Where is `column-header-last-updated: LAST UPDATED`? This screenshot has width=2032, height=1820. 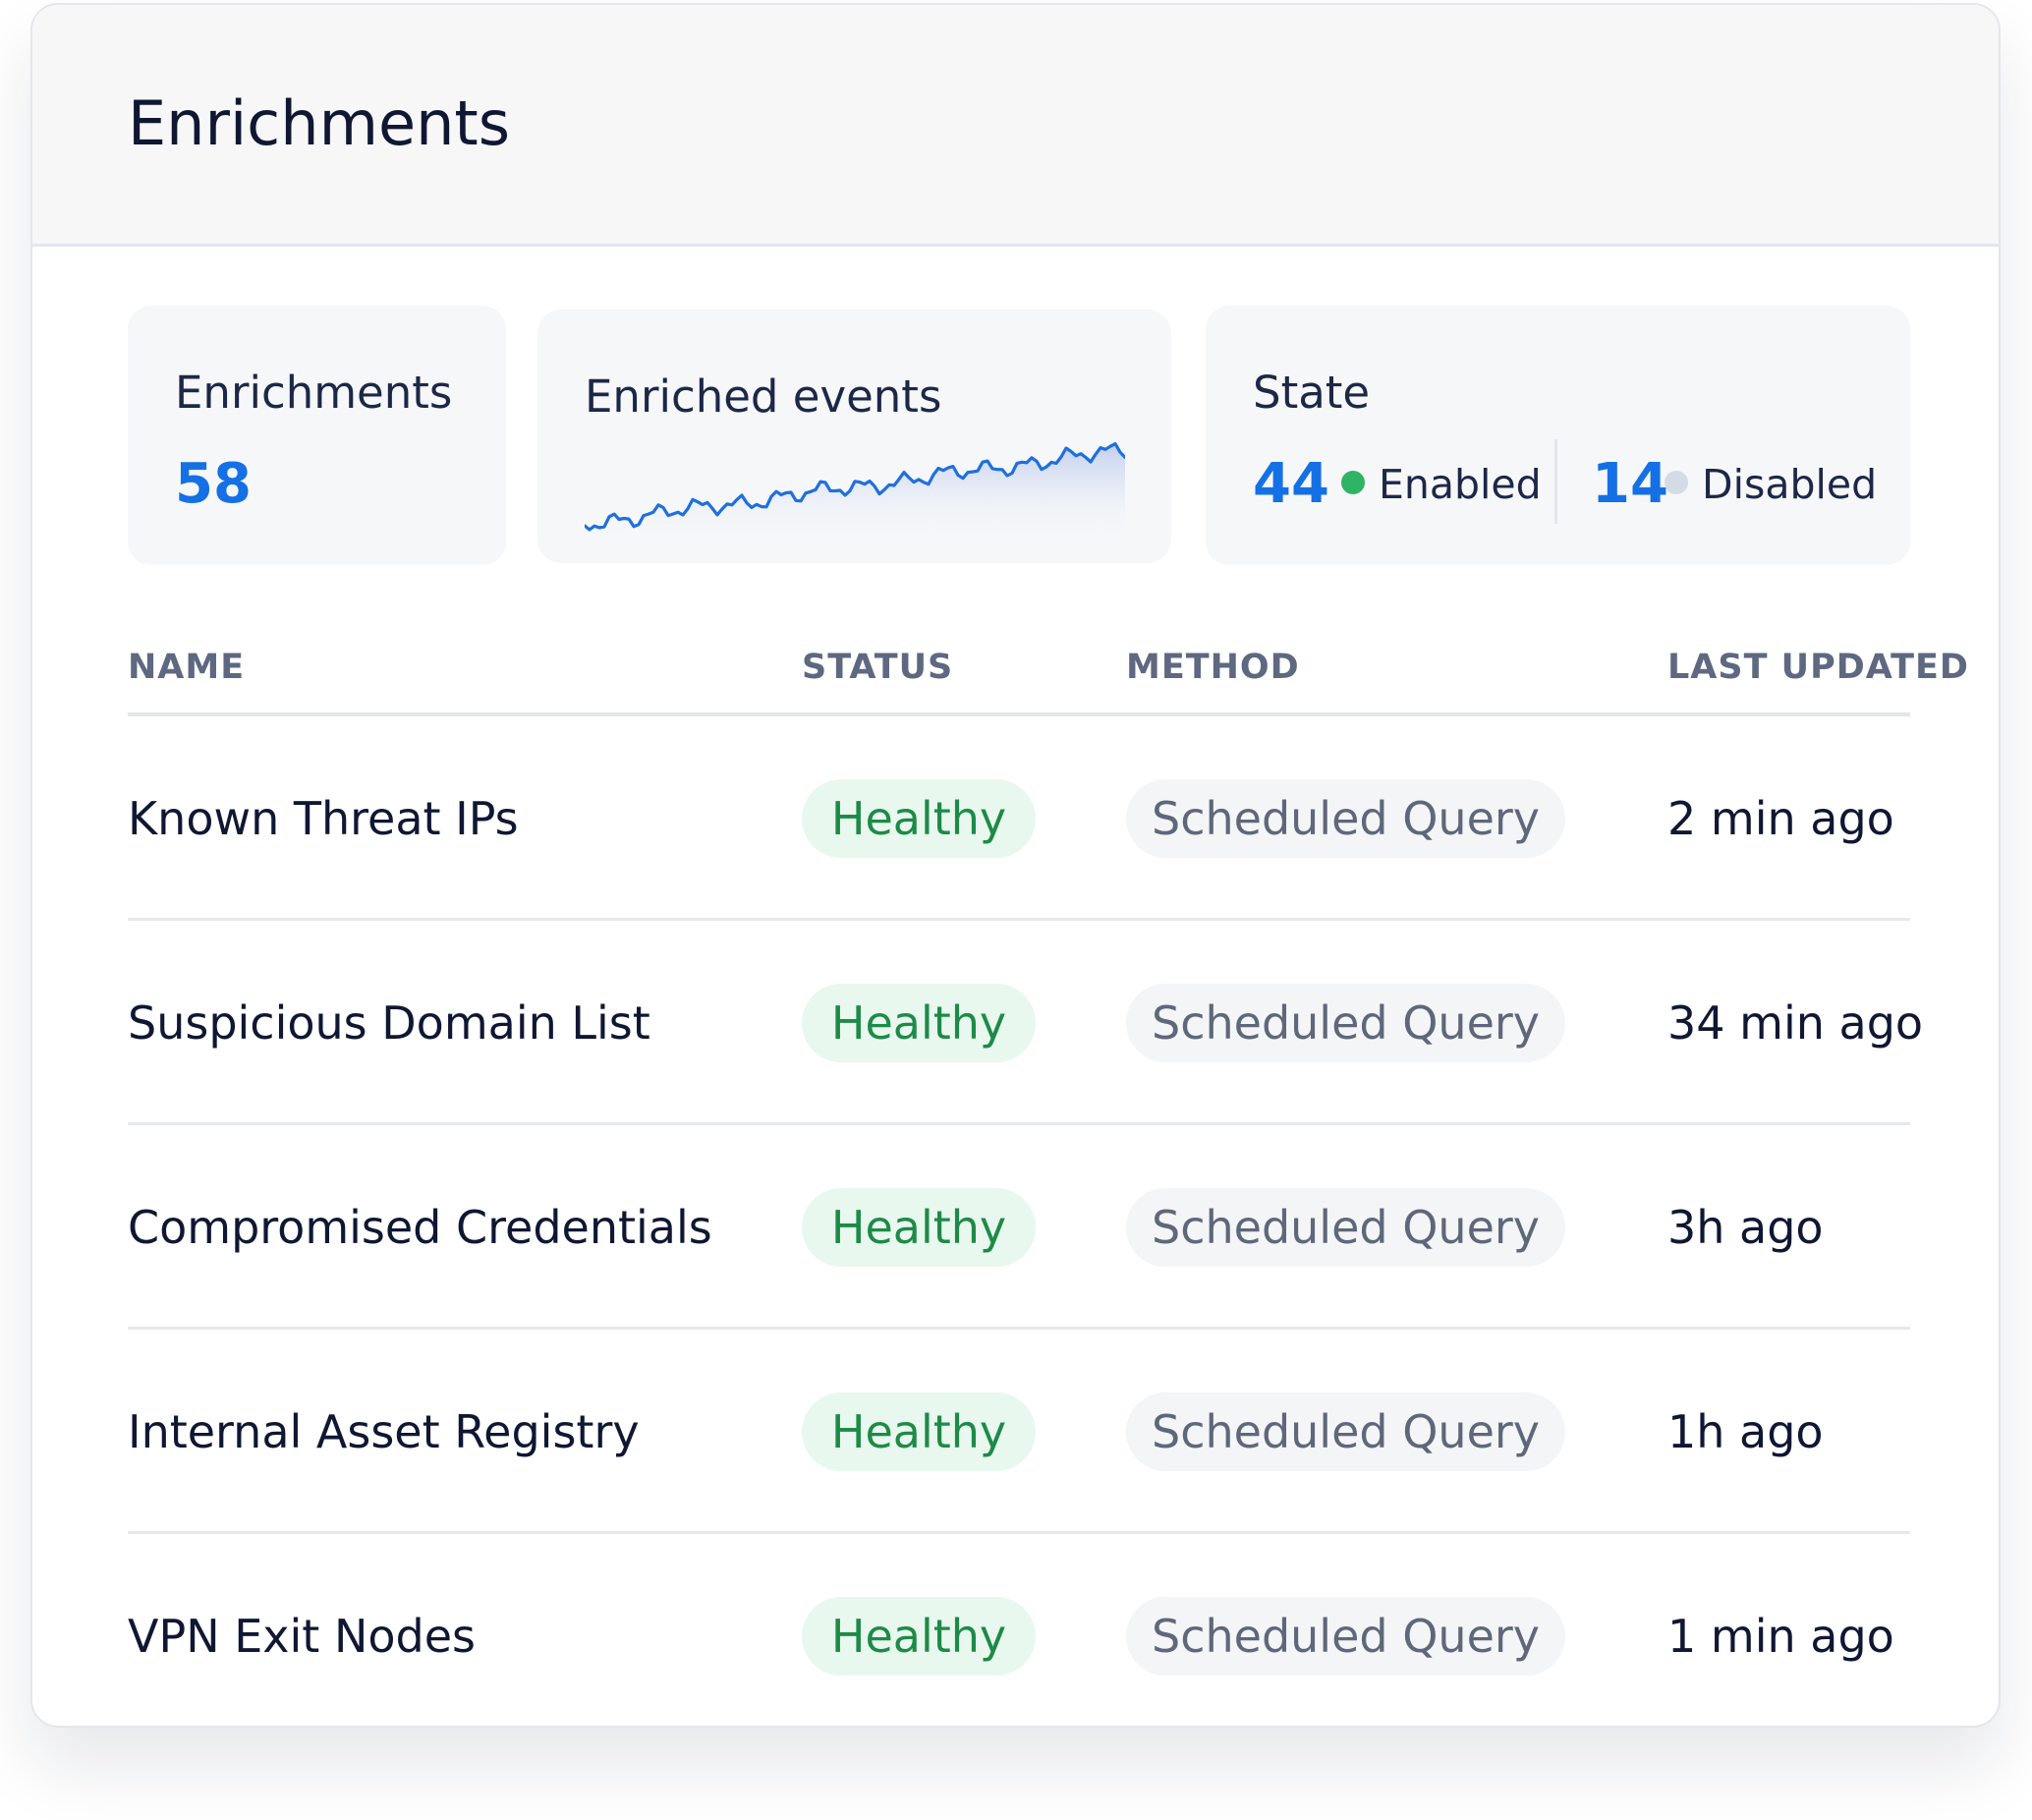
column-header-last-updated: LAST UPDATED is located at coordinates (1818, 667).